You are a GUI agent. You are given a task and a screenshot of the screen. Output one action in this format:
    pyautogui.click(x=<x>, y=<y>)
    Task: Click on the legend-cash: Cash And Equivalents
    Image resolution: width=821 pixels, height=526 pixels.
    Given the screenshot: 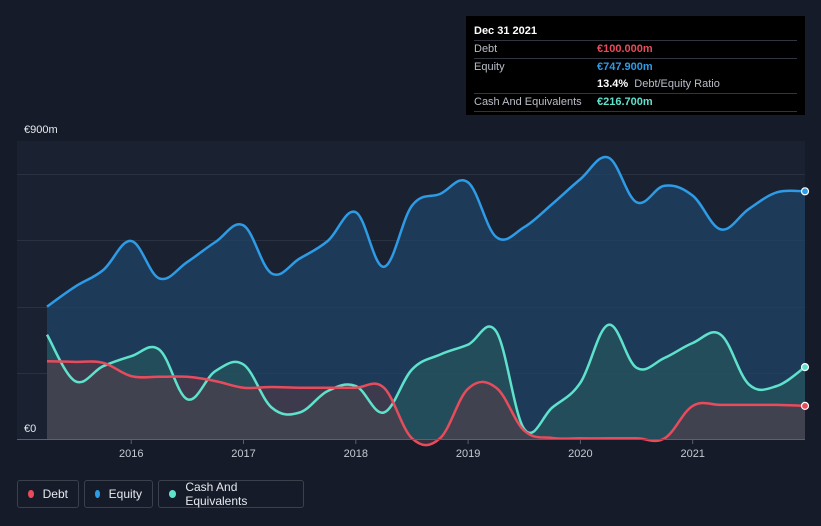 What is the action you would take?
    pyautogui.click(x=231, y=494)
    